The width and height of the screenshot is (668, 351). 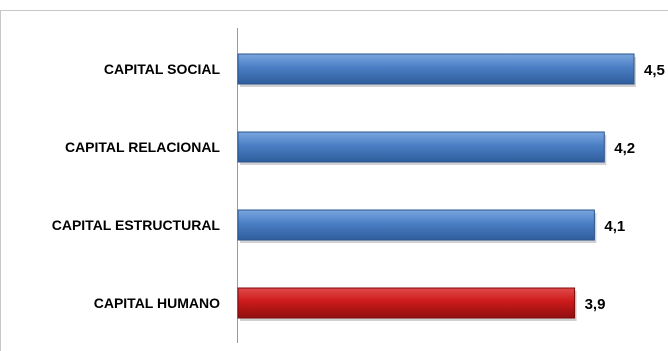 I want to click on bar-capital-estructural, so click(x=416, y=225).